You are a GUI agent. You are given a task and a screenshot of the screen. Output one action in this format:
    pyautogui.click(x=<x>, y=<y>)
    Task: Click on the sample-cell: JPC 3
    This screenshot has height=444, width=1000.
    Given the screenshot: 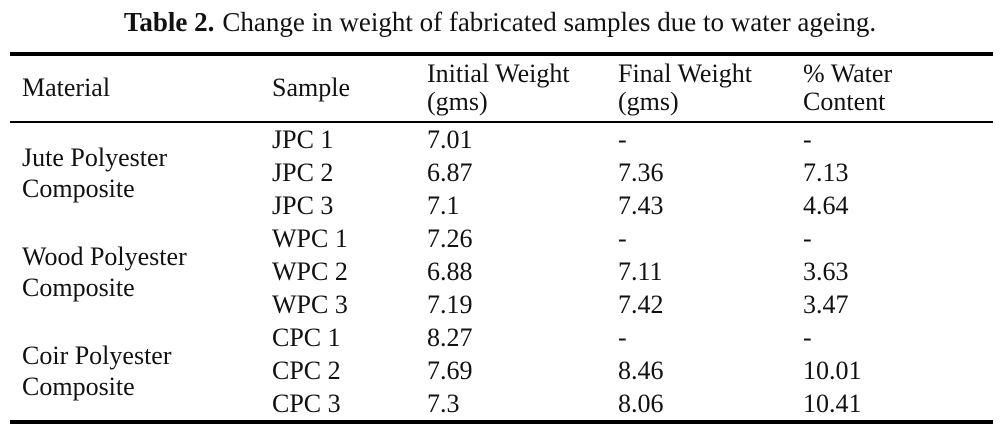 What is the action you would take?
    pyautogui.click(x=303, y=205)
    